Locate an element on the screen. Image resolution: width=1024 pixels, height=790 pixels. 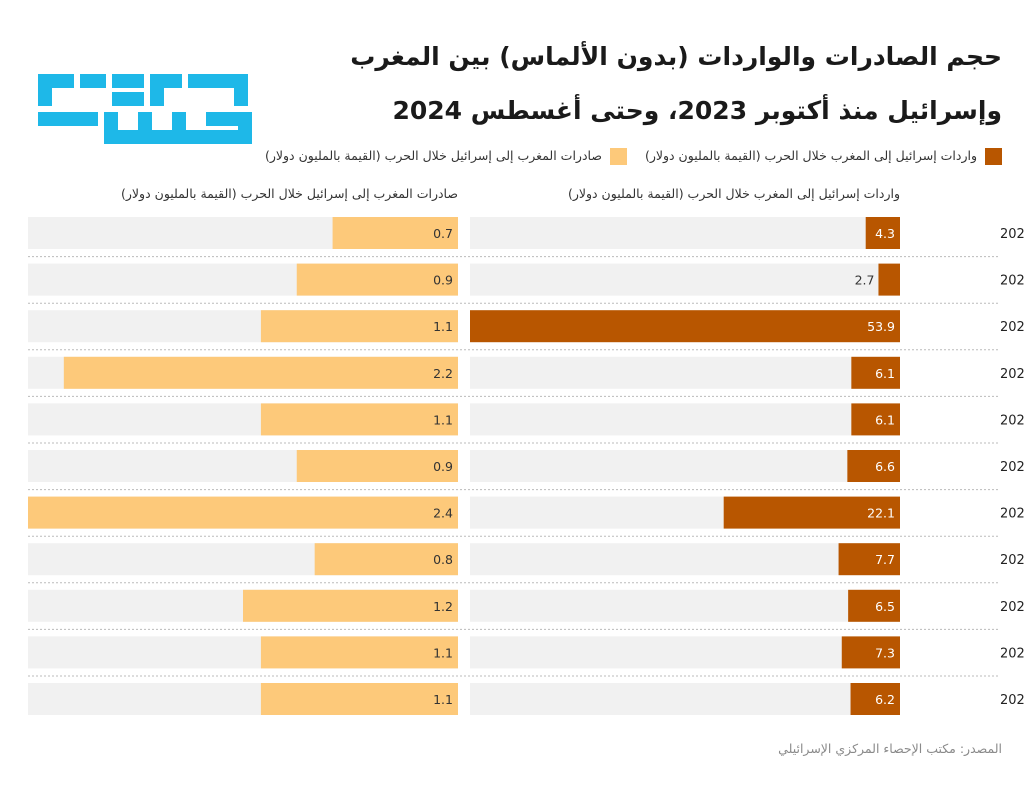
imports-value-label: 53.9 is located at coordinates (881, 326).